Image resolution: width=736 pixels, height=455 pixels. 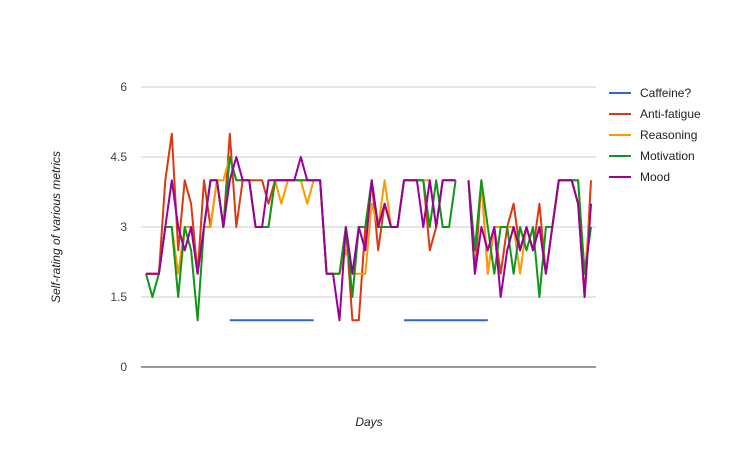 I want to click on legend-label: Caffeine?, so click(x=665, y=93).